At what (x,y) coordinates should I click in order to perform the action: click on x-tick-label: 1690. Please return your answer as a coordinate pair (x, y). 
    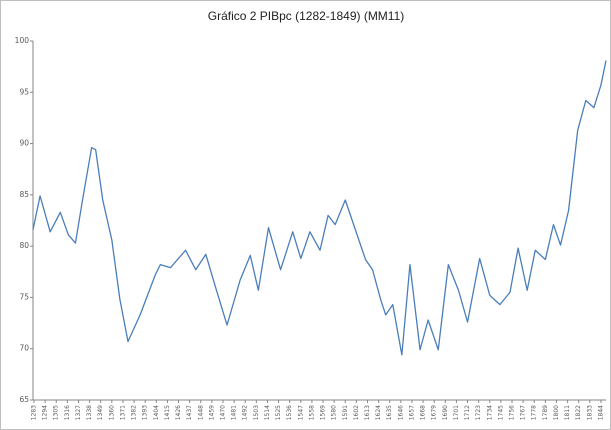
    Looking at the image, I should click on (445, 412).